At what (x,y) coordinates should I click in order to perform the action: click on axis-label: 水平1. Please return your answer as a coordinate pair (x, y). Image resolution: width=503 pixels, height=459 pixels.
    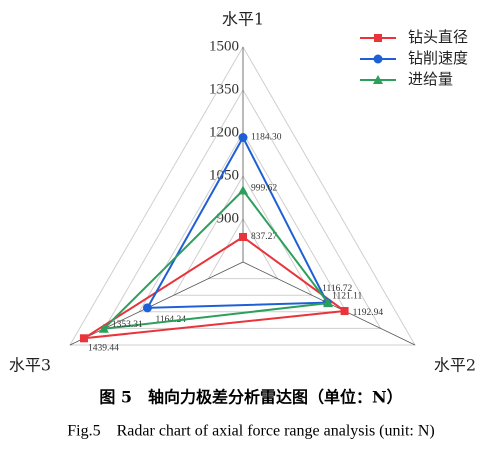
    Looking at the image, I should click on (243, 19).